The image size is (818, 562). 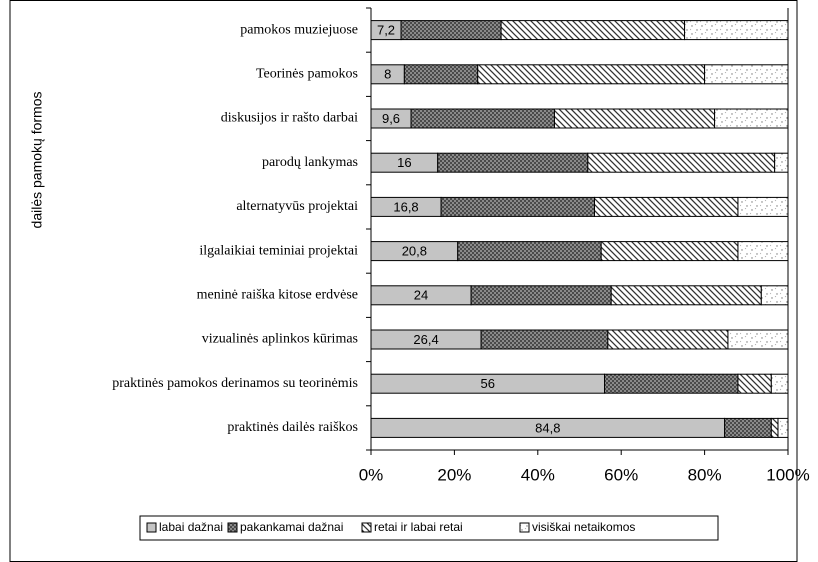 What do you see at coordinates (307, 74) in the screenshot?
I see `category-label: Teorinės pamokos` at bounding box center [307, 74].